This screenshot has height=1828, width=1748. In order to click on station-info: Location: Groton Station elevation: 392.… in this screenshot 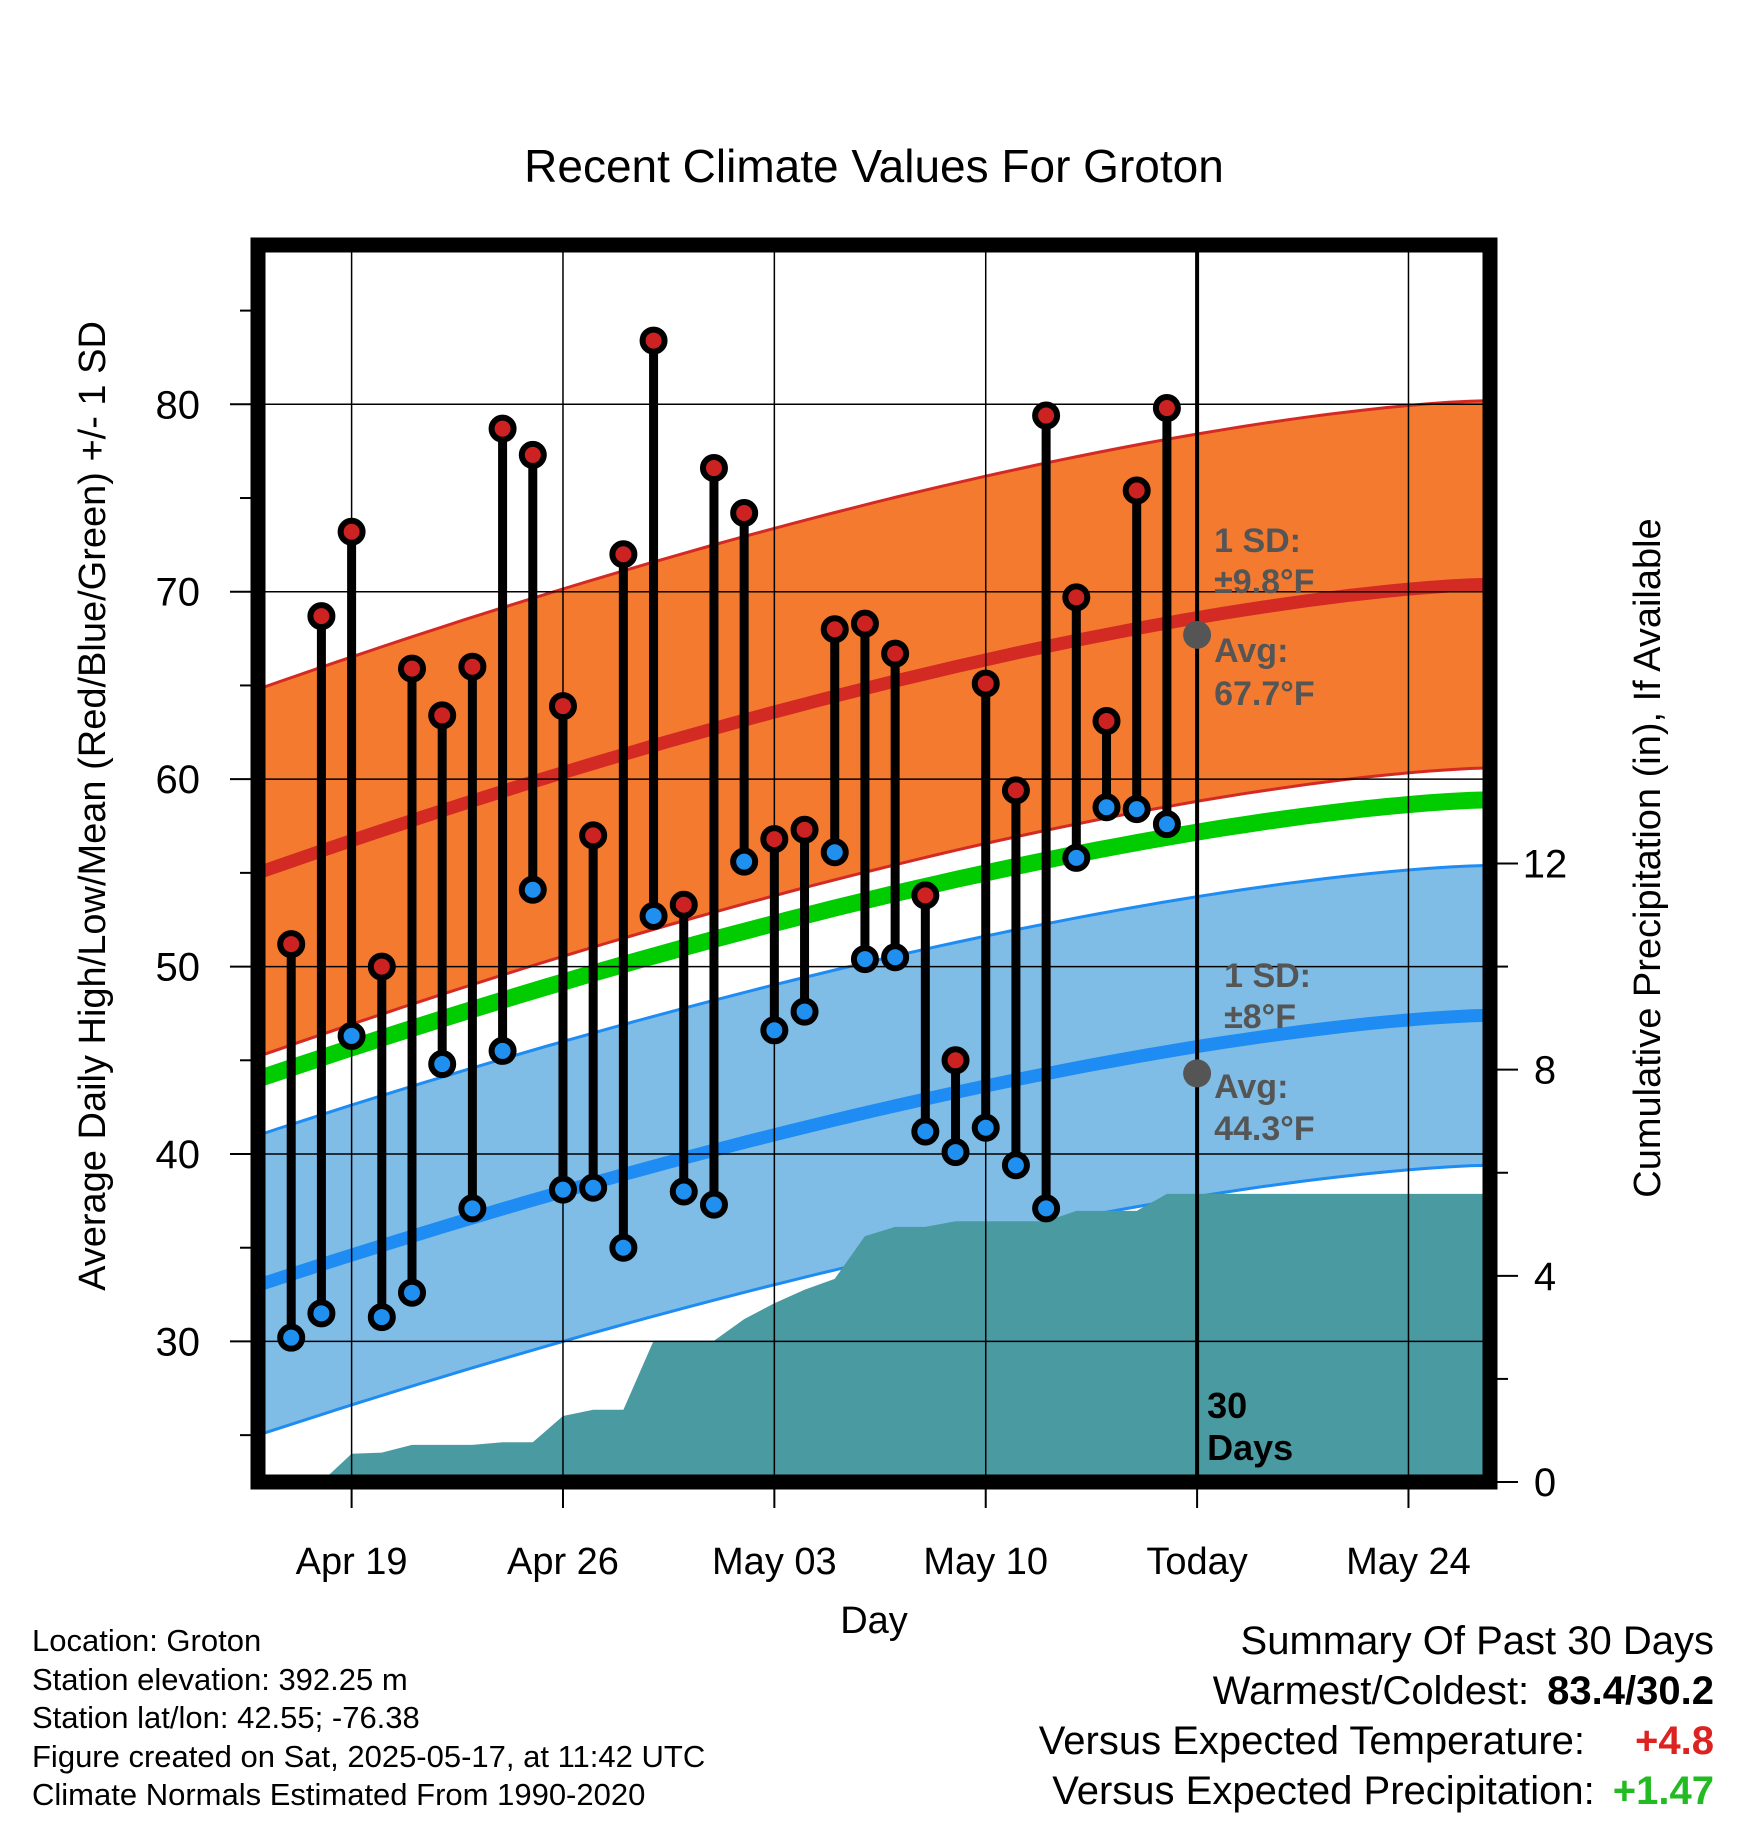, I will do `click(368, 1718)`.